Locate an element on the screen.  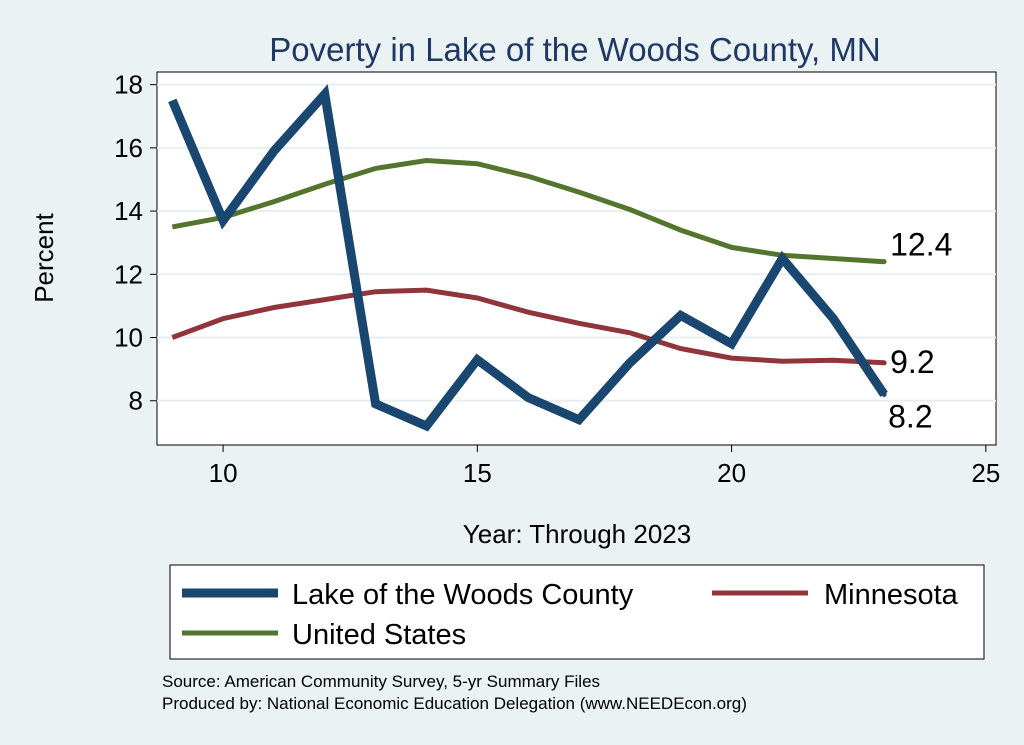
end-label-united-states: 12.4 is located at coordinates (921, 245).